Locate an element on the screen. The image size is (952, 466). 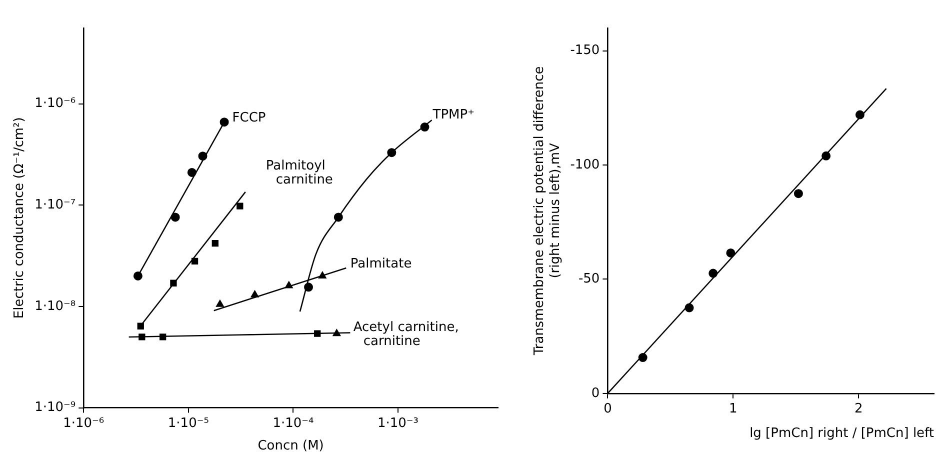
text: Palmitoyl carnitine is located at coordinates (299, 173).